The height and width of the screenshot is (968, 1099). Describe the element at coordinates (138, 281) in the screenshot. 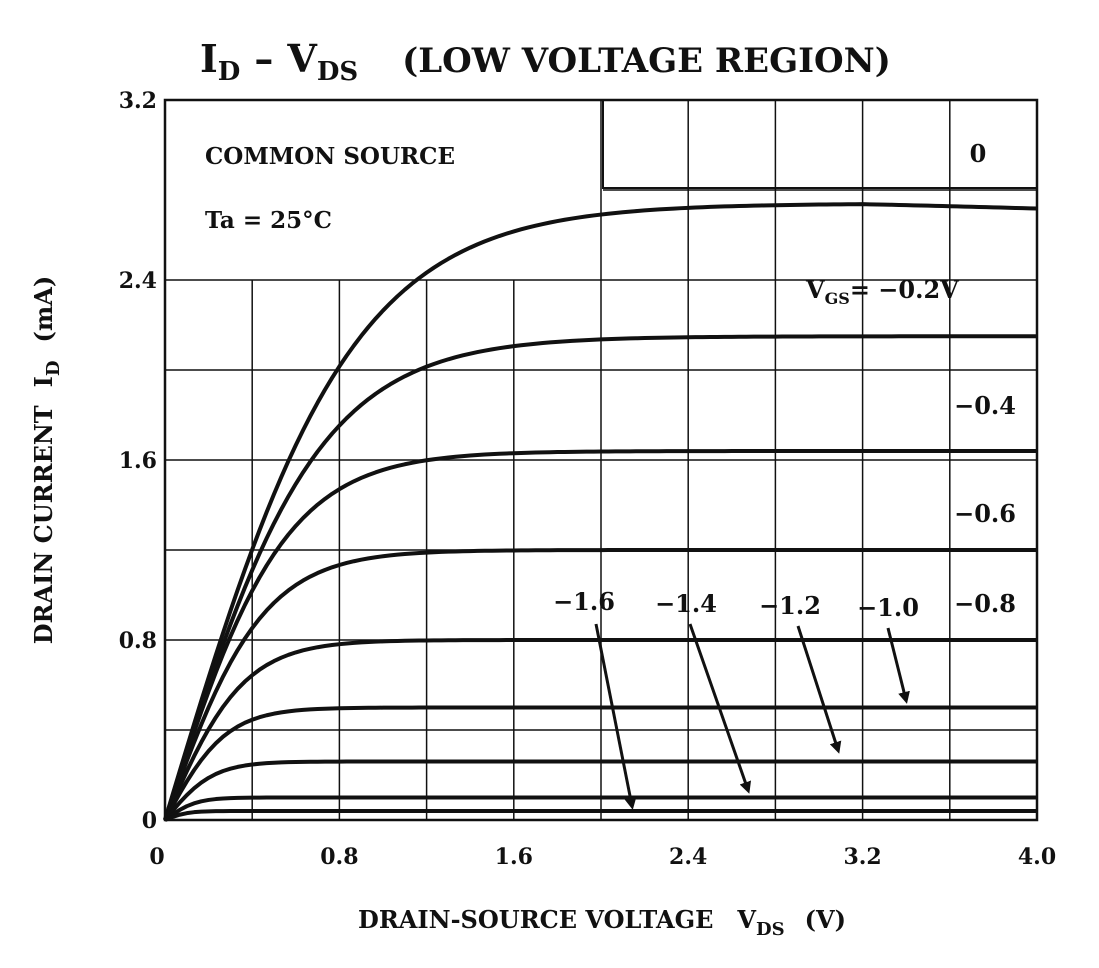

I see `y-tick-label: 2.4` at that location.